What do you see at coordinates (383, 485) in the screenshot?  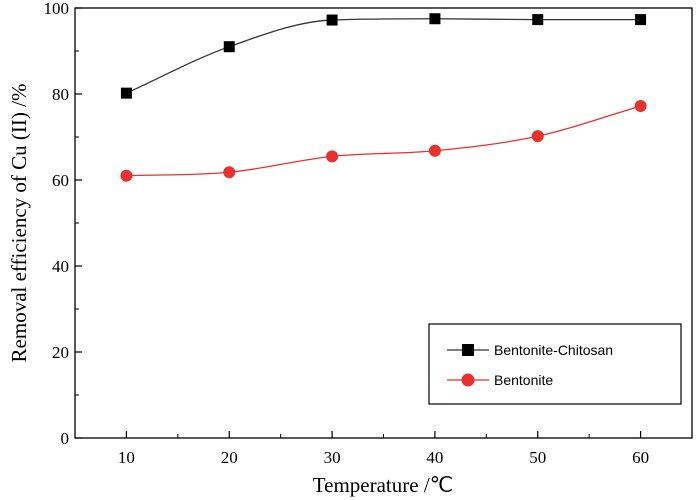 I see `x-axis-title: Temperature /℃` at bounding box center [383, 485].